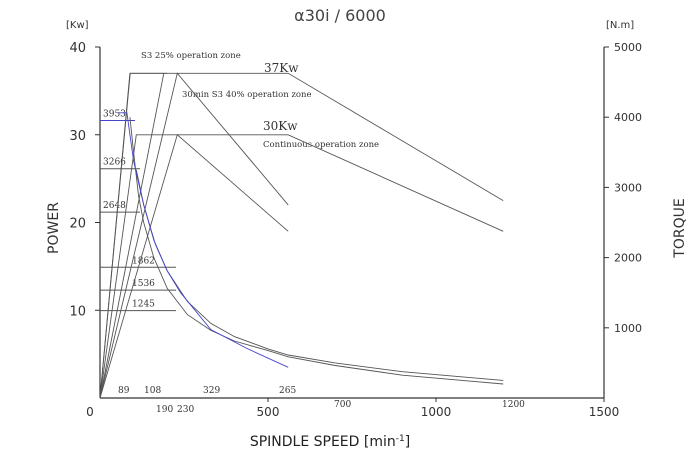  I want to click on speed-label: 230, so click(185, 410).